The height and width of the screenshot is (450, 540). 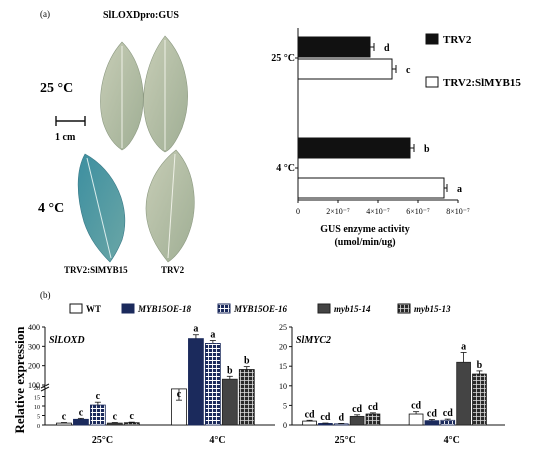 I want to click on leaf-label-trv2: TRV2, so click(x=173, y=270).